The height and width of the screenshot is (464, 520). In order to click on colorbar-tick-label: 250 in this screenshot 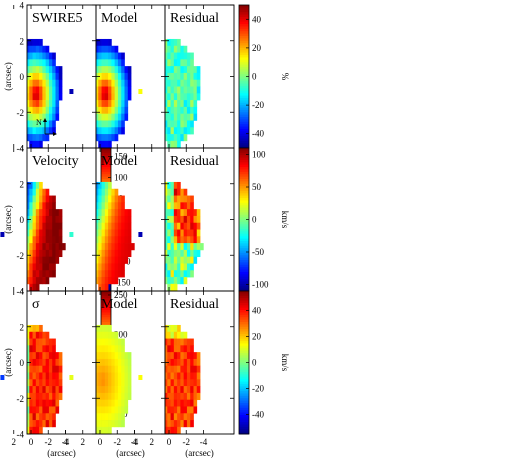, I will do `click(121, 295)`.